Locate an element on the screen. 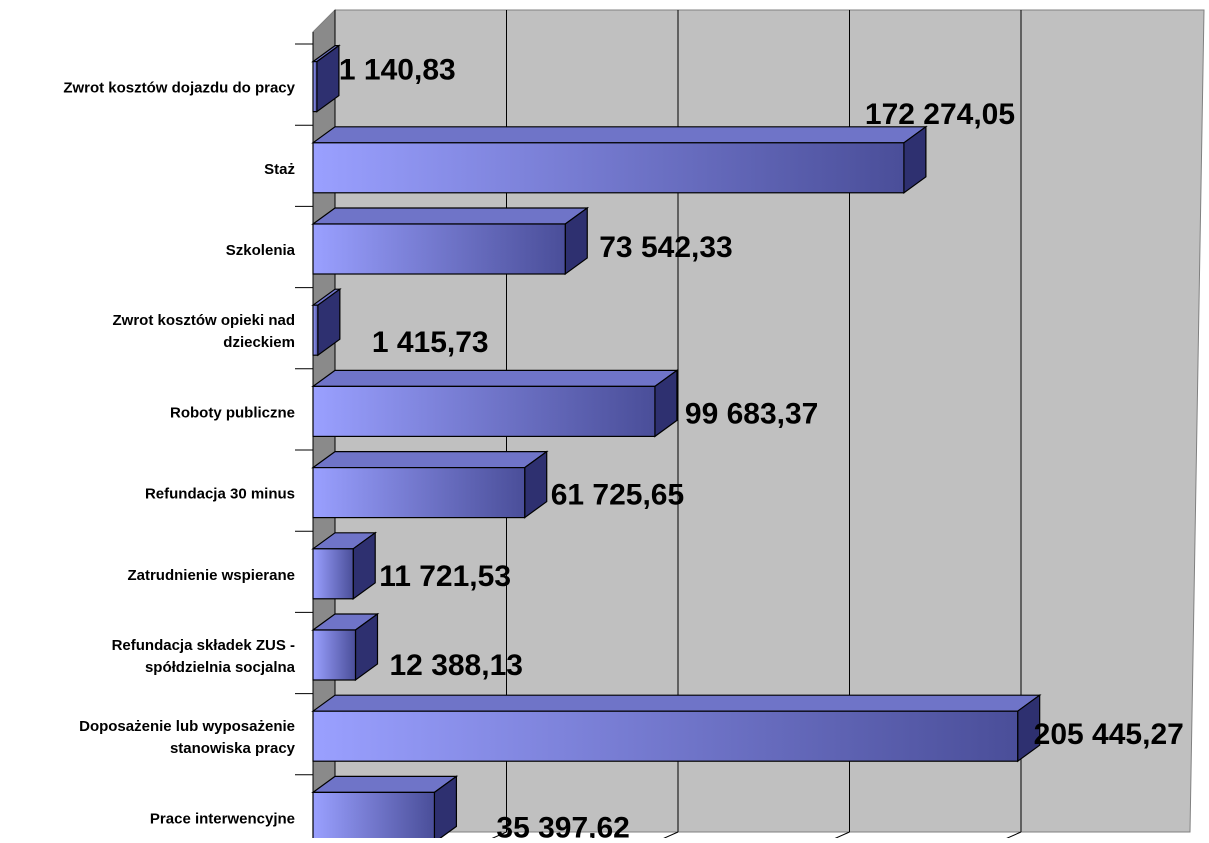 The height and width of the screenshot is (843, 1209). category-label-line: dzieckiem is located at coordinates (259, 342).